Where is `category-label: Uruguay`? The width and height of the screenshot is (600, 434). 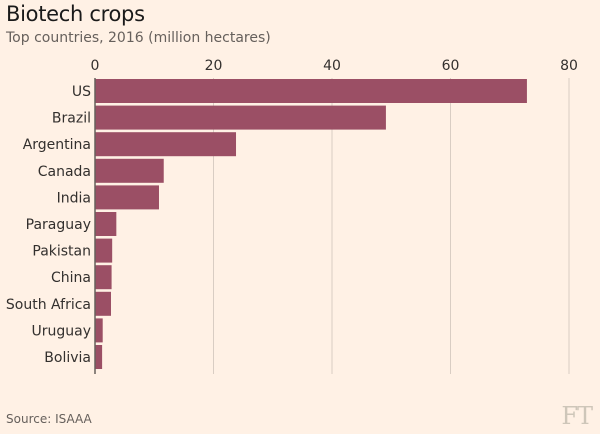
category-label: Uruguay is located at coordinates (62, 331).